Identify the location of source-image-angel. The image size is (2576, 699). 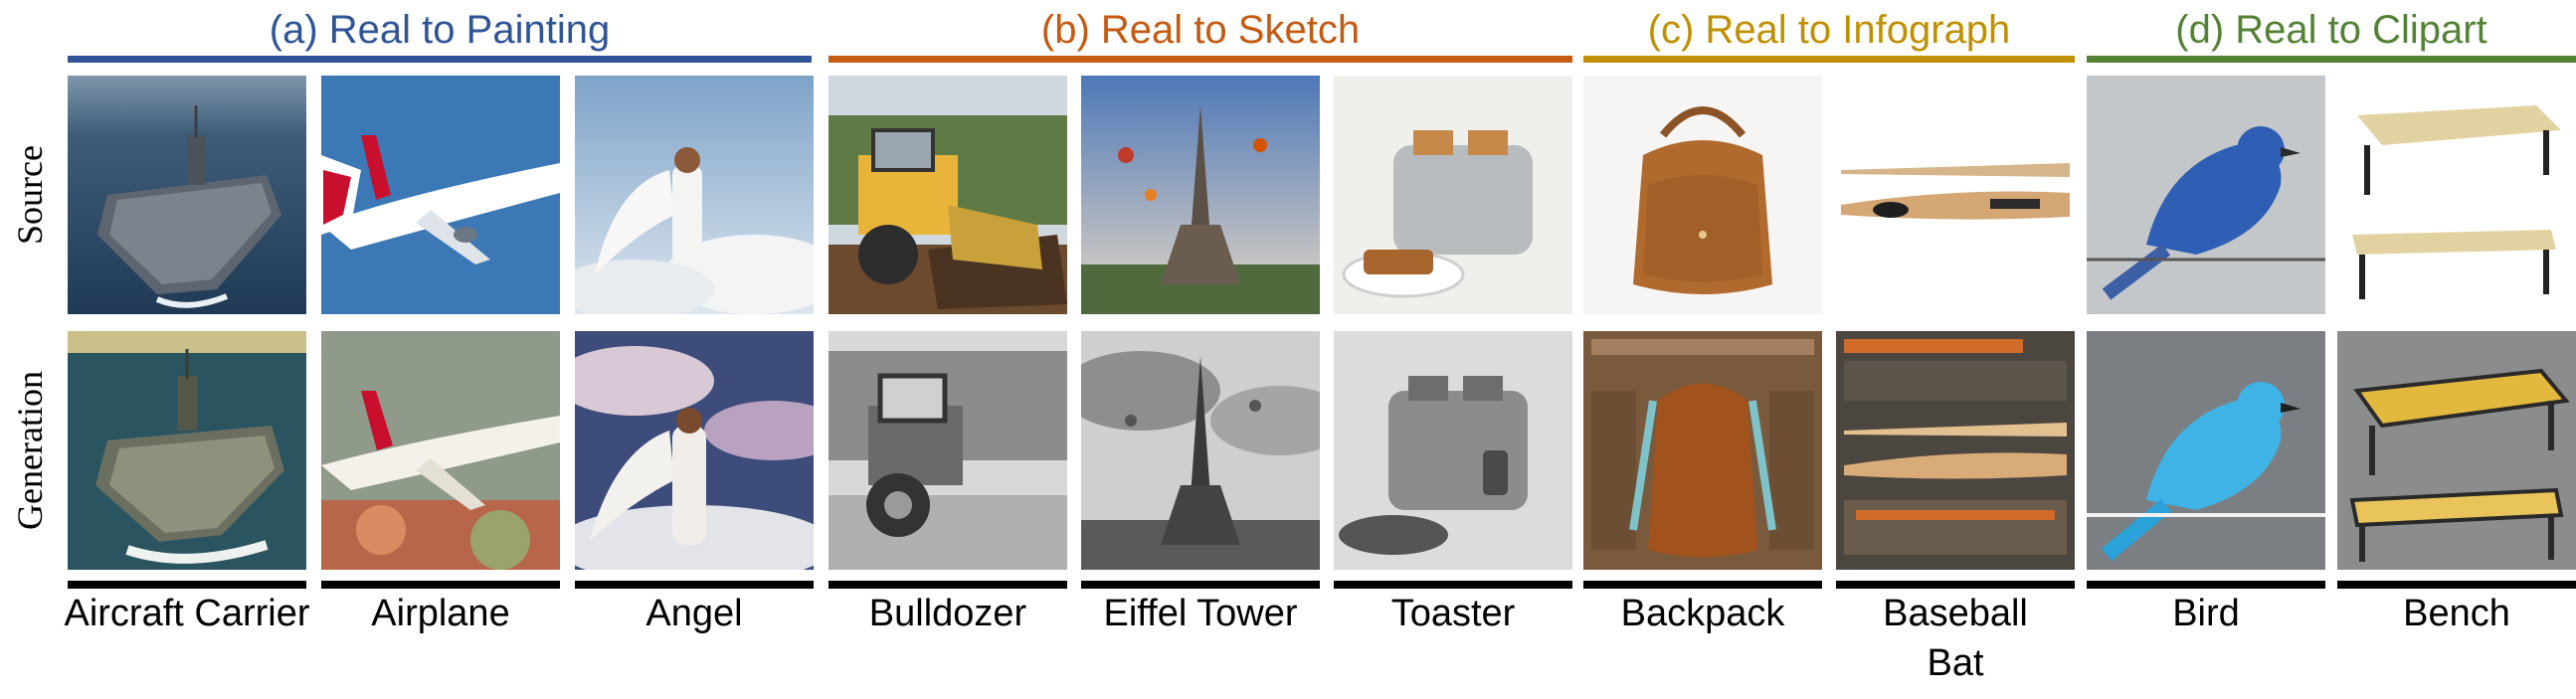
(694, 195).